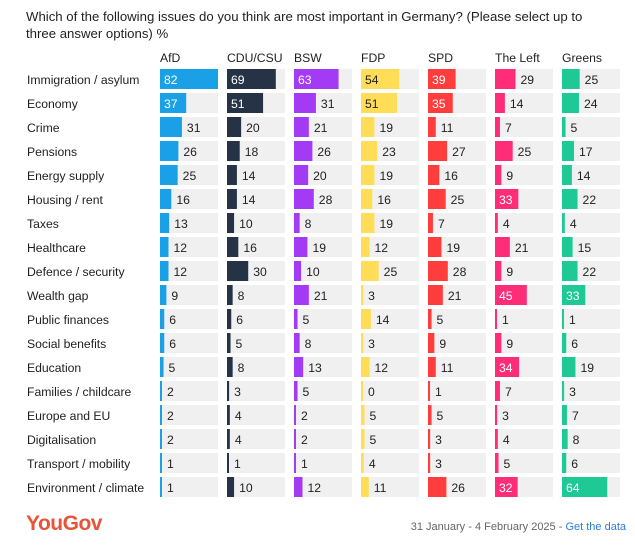 Image resolution: width=635 pixels, height=548 pixels. I want to click on fieldwork-dates: 31 January - 4 February 2025, so click(483, 527).